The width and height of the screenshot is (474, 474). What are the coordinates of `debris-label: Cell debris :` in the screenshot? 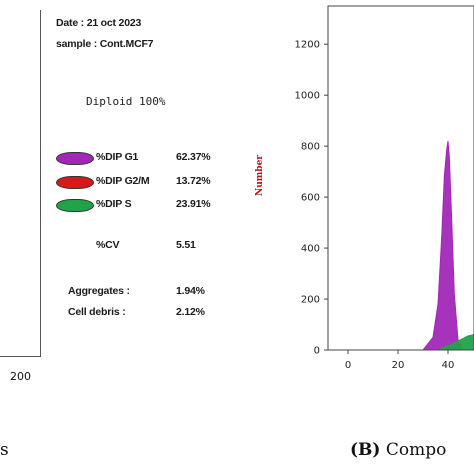 It's located at (97, 312).